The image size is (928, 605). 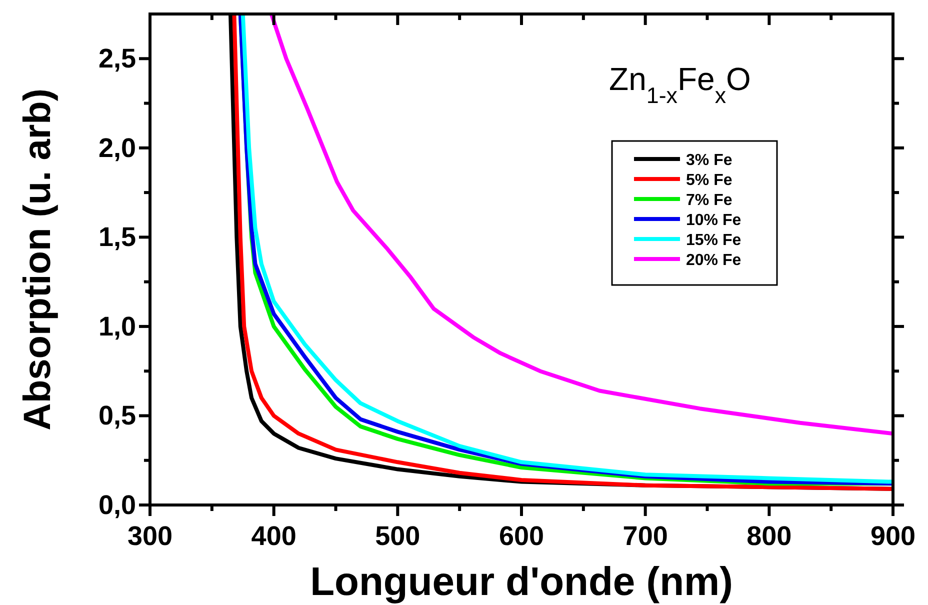 What do you see at coordinates (680, 84) in the screenshot?
I see `annotation: Zn$_{1-x}$Fe$_{x}$O` at bounding box center [680, 84].